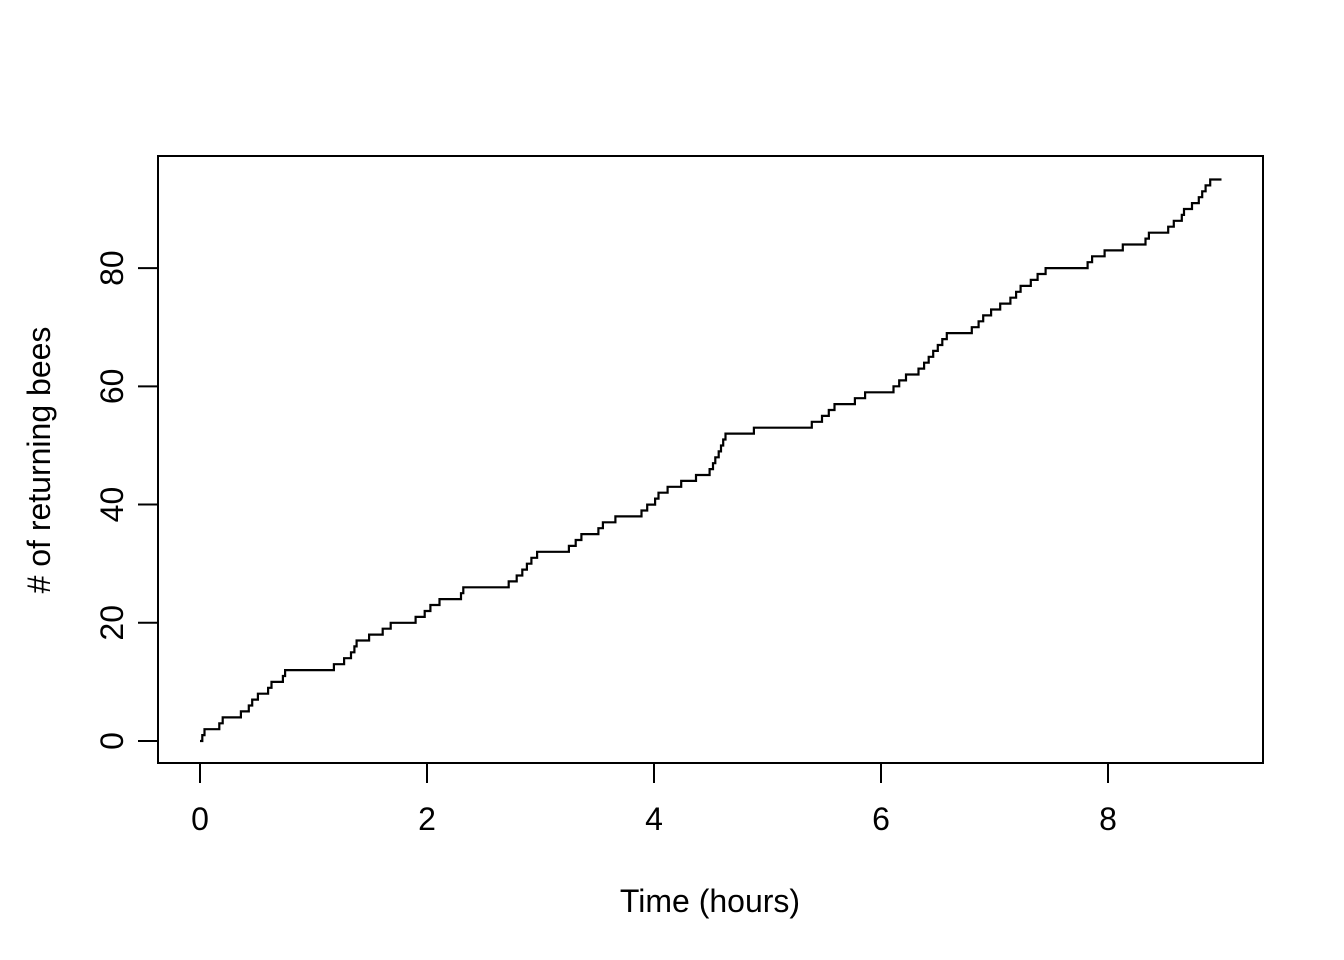 Image resolution: width=1344 pixels, height=960 pixels. I want to click on x-axis-tick-label: 6, so click(881, 819).